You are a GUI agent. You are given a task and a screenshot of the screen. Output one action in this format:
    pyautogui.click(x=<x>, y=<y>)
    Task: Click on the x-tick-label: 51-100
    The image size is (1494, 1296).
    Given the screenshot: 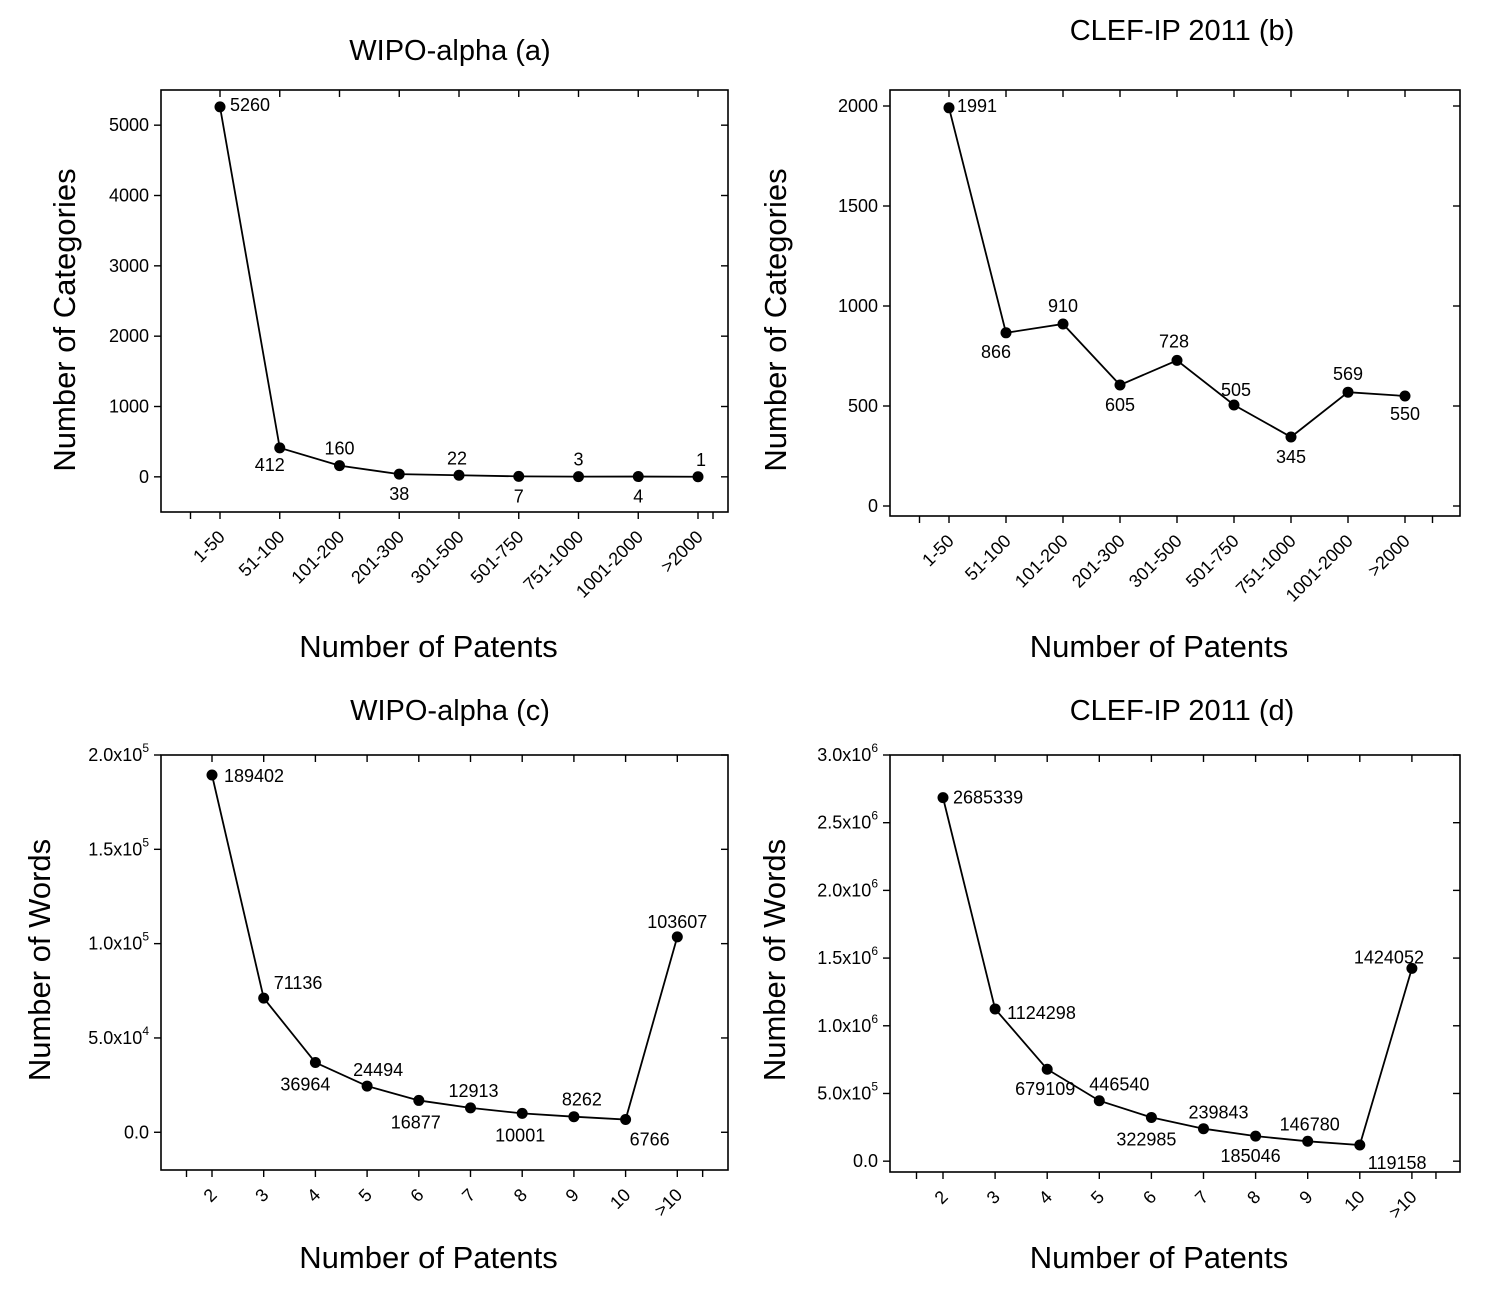 What is the action you would take?
    pyautogui.click(x=262, y=554)
    